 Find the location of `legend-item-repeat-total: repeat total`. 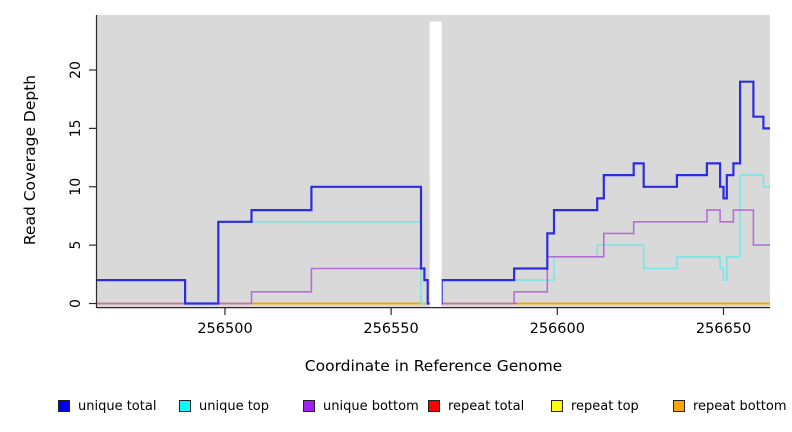

legend-item-repeat-total: repeat total is located at coordinates (476, 406).